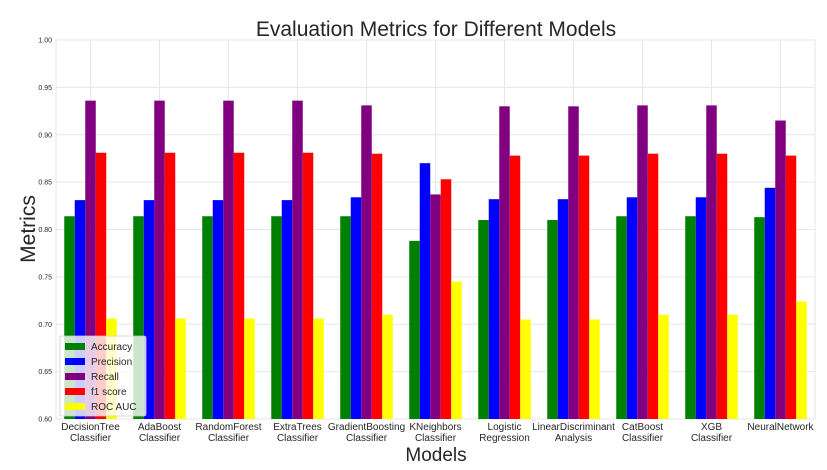  What do you see at coordinates (435, 427) in the screenshot?
I see `x-tick-label: KNeighbors` at bounding box center [435, 427].